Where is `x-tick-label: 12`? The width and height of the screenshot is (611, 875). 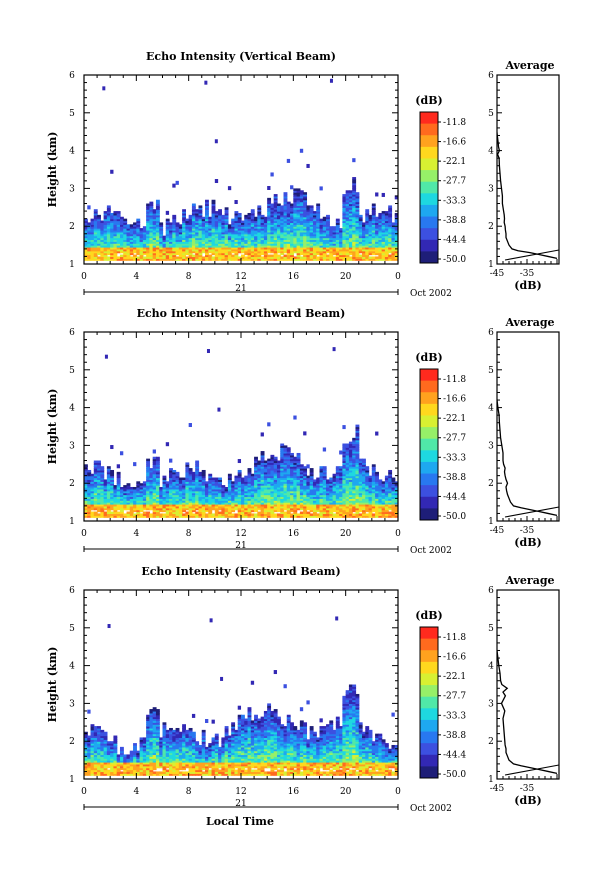 x-tick-label: 12 is located at coordinates (240, 277).